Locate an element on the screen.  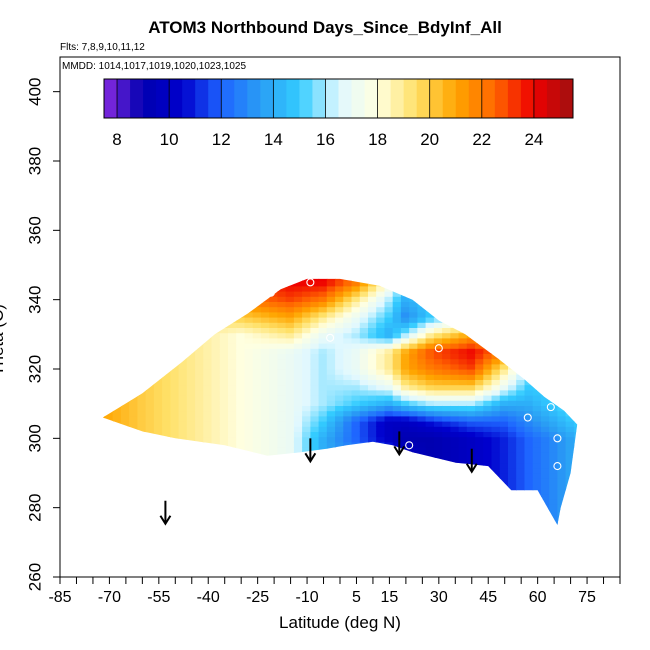
y-tick-label: 380 is located at coordinates (34, 161).